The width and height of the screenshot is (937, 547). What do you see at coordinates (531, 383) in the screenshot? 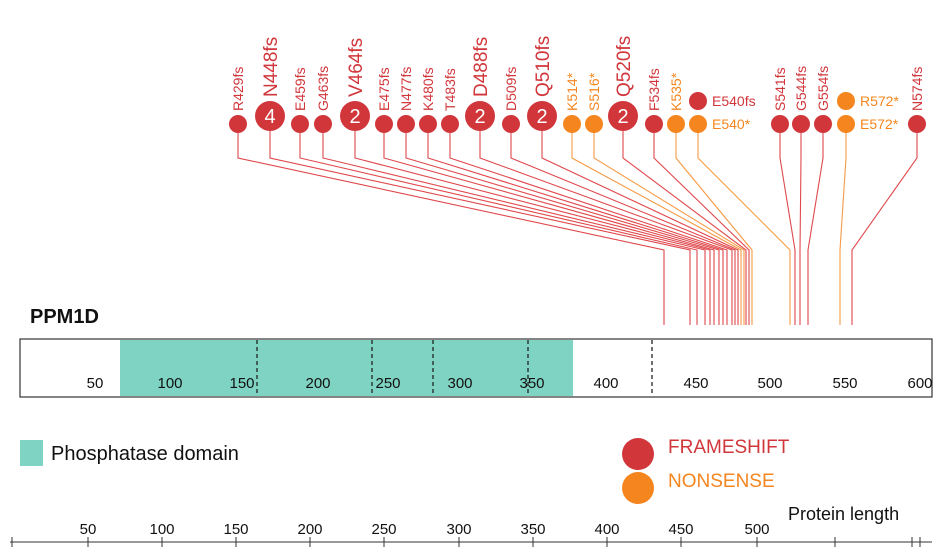
I see `protein-bar-tick-label: 350` at bounding box center [531, 383].